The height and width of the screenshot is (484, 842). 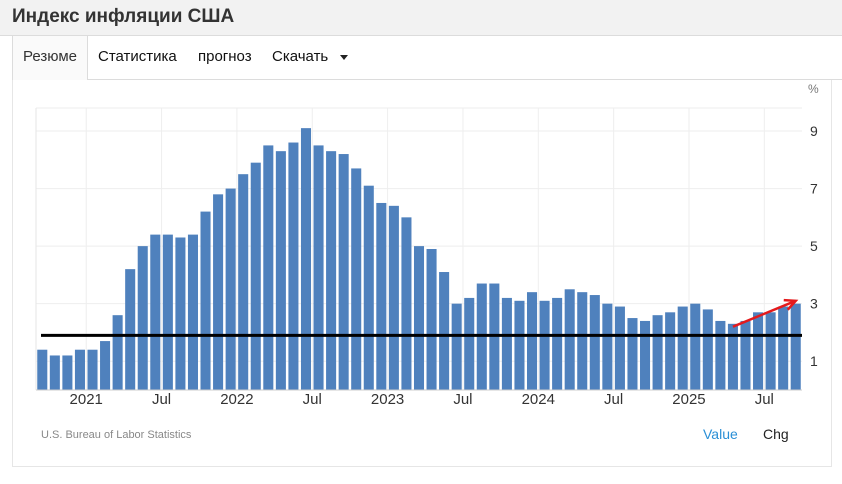 What do you see at coordinates (462, 399) in the screenshot?
I see `x-tick-label-5: Jul` at bounding box center [462, 399].